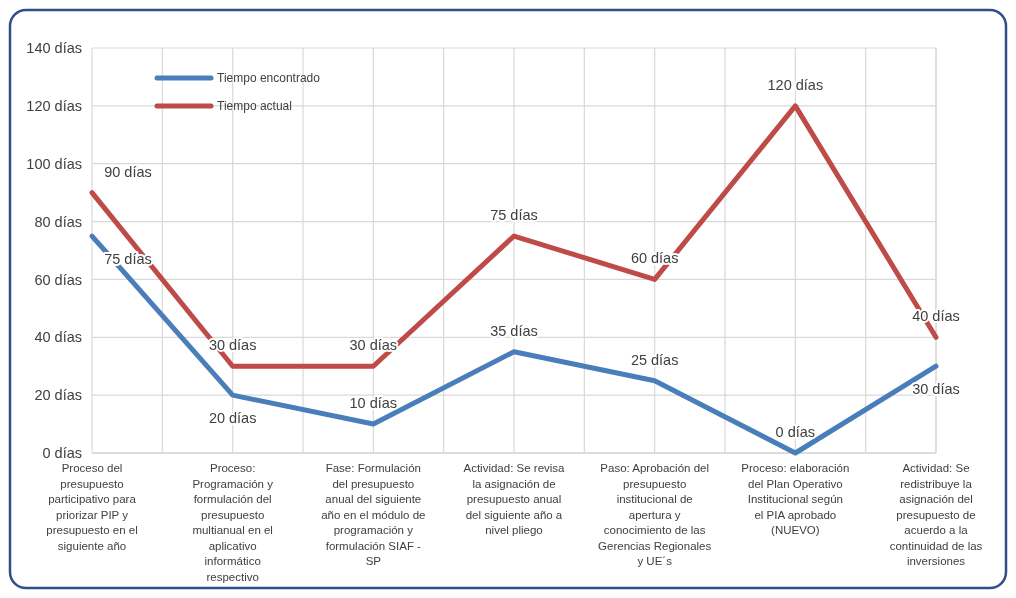  I want to click on x-tick-label: Fase: Formulación del presupuesto anual del siguiente año en el módulo de programación y formulación SIAF - SP, so click(373, 514).